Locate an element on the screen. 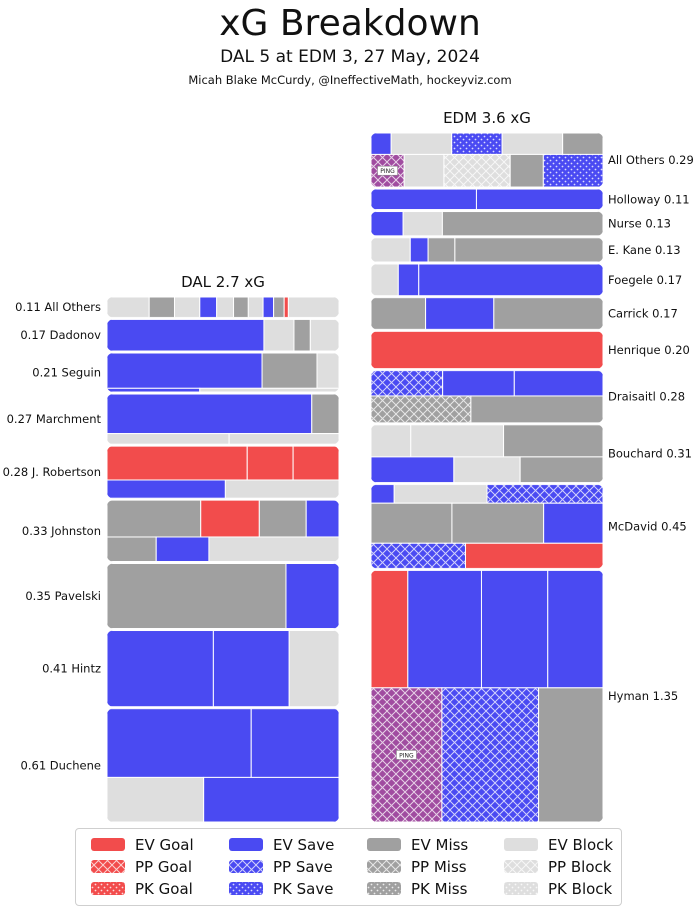 The image size is (700, 913). player-label: Draisaitl 0.28 is located at coordinates (646, 397).